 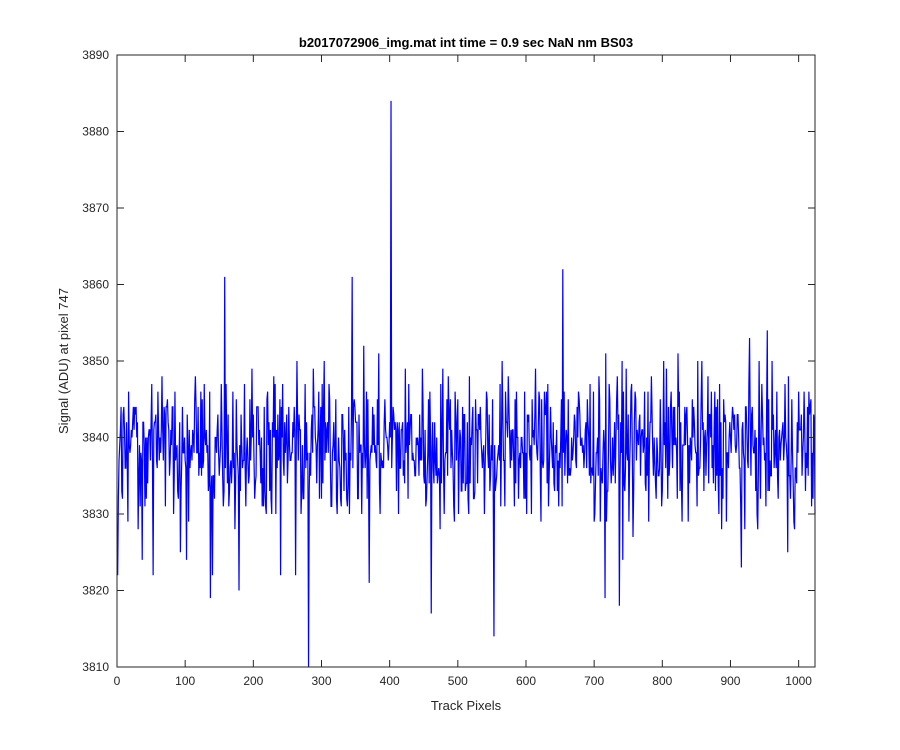 What do you see at coordinates (95, 667) in the screenshot?
I see `y-tick-label: 3810` at bounding box center [95, 667].